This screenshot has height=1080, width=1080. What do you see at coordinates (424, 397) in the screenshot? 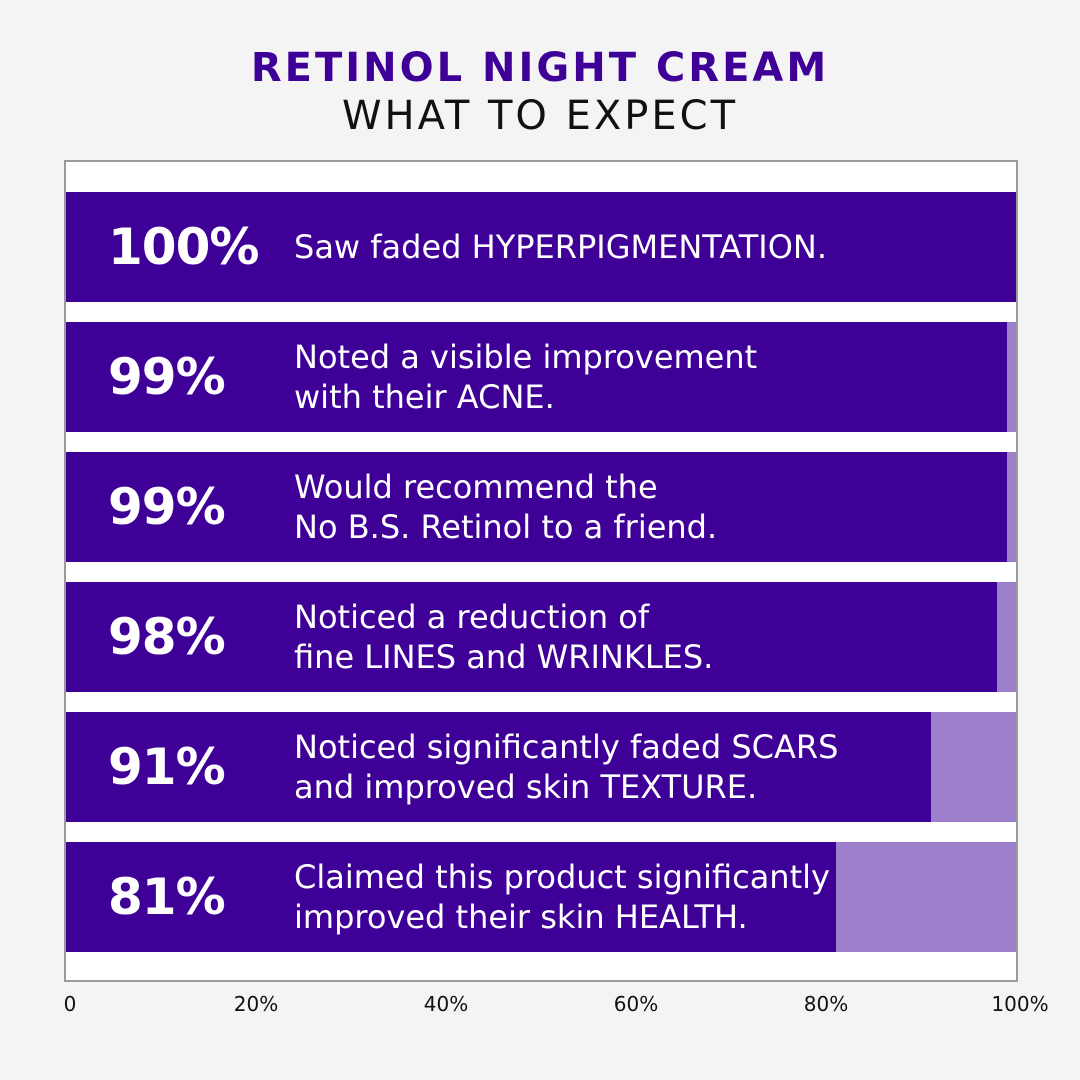
I see `bar-description-line: with their ACNE.` at bounding box center [424, 397].